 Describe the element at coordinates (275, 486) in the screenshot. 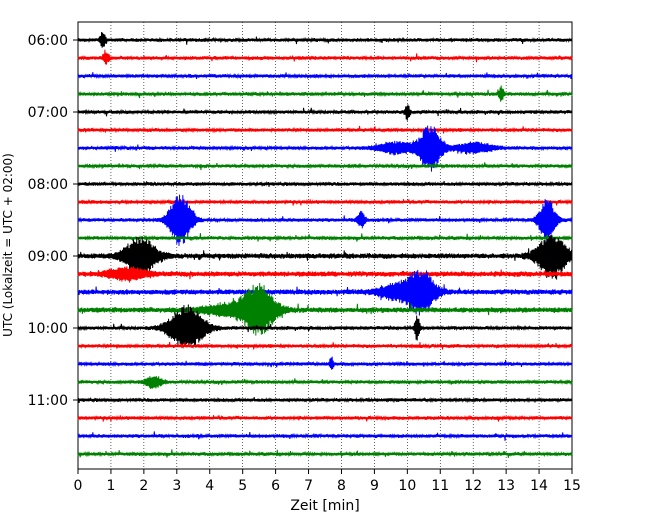

I see `x-tick-label: 6` at that location.